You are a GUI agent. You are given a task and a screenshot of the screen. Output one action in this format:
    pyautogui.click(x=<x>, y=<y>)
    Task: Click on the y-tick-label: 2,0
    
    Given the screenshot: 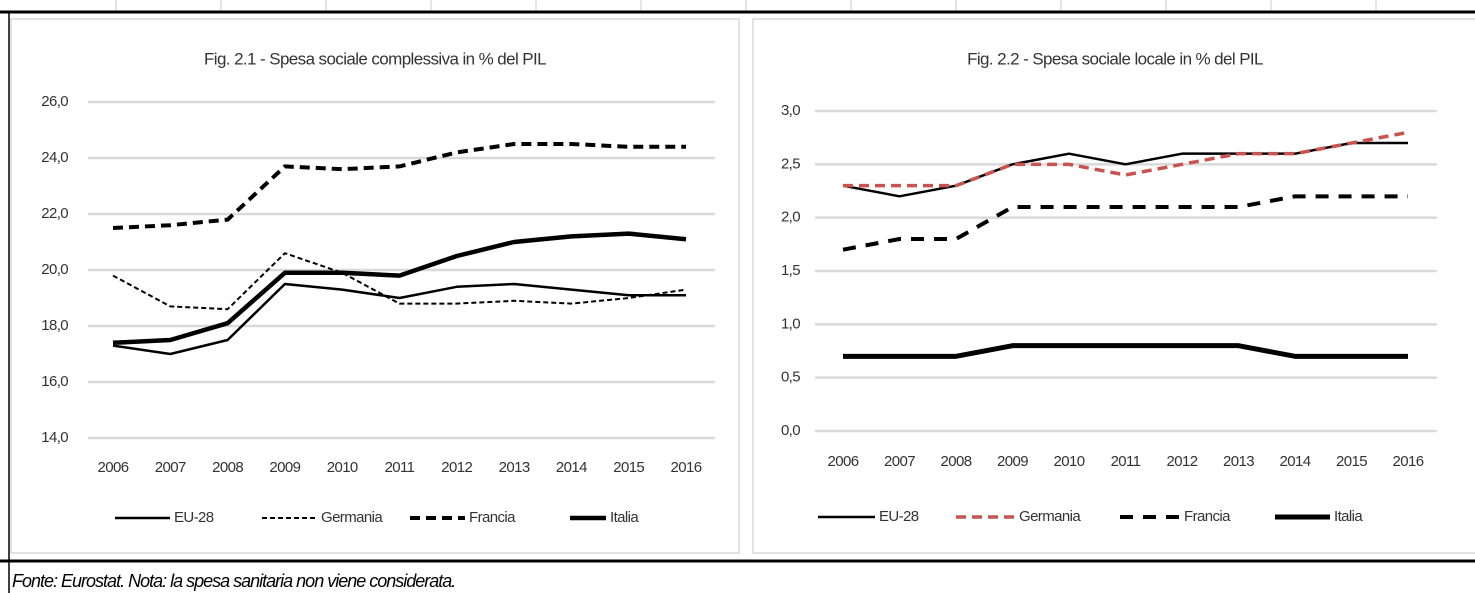 What is the action you would take?
    pyautogui.click(x=790, y=217)
    